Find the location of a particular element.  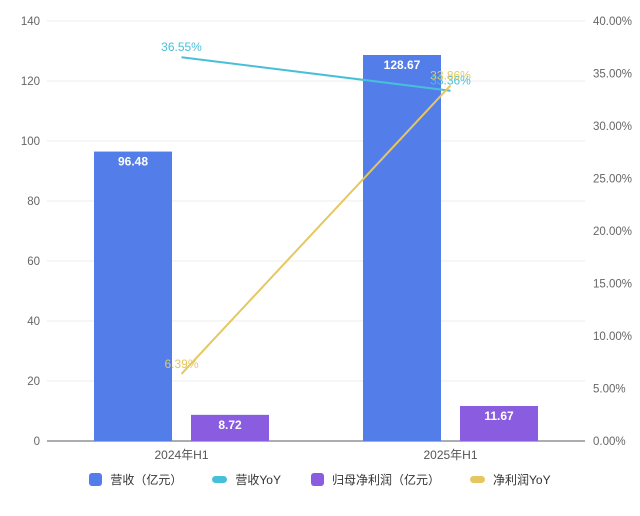

right-axis-tick-label: 0.00% is located at coordinates (609, 442).